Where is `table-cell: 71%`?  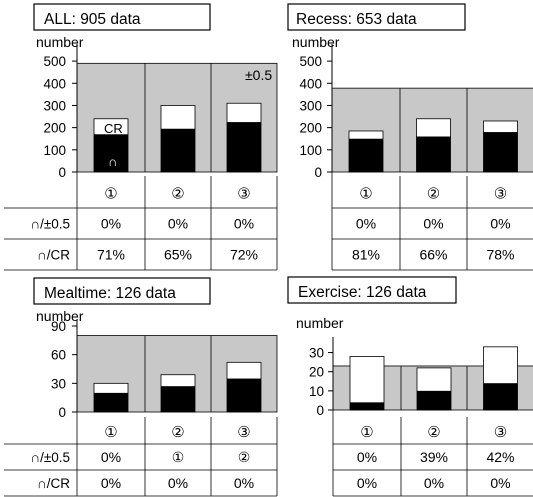 table-cell: 71% is located at coordinates (111, 255).